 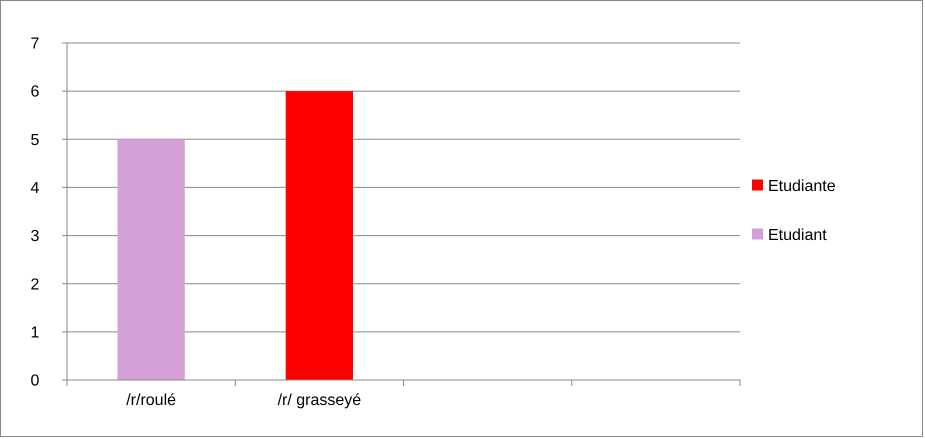 I want to click on y-tick-label: 7, so click(x=35, y=44).